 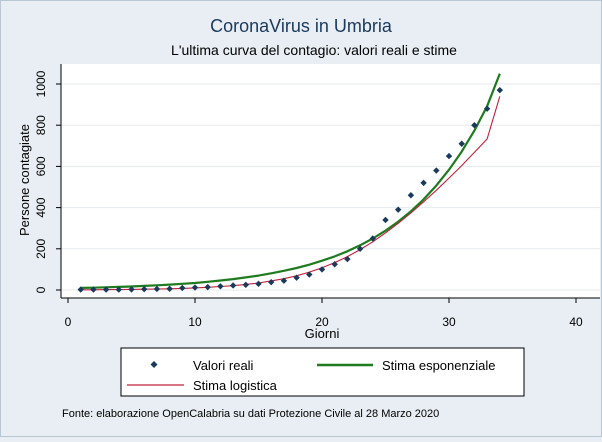 I want to click on y-tick-label-5: 1000, so click(x=41, y=83).